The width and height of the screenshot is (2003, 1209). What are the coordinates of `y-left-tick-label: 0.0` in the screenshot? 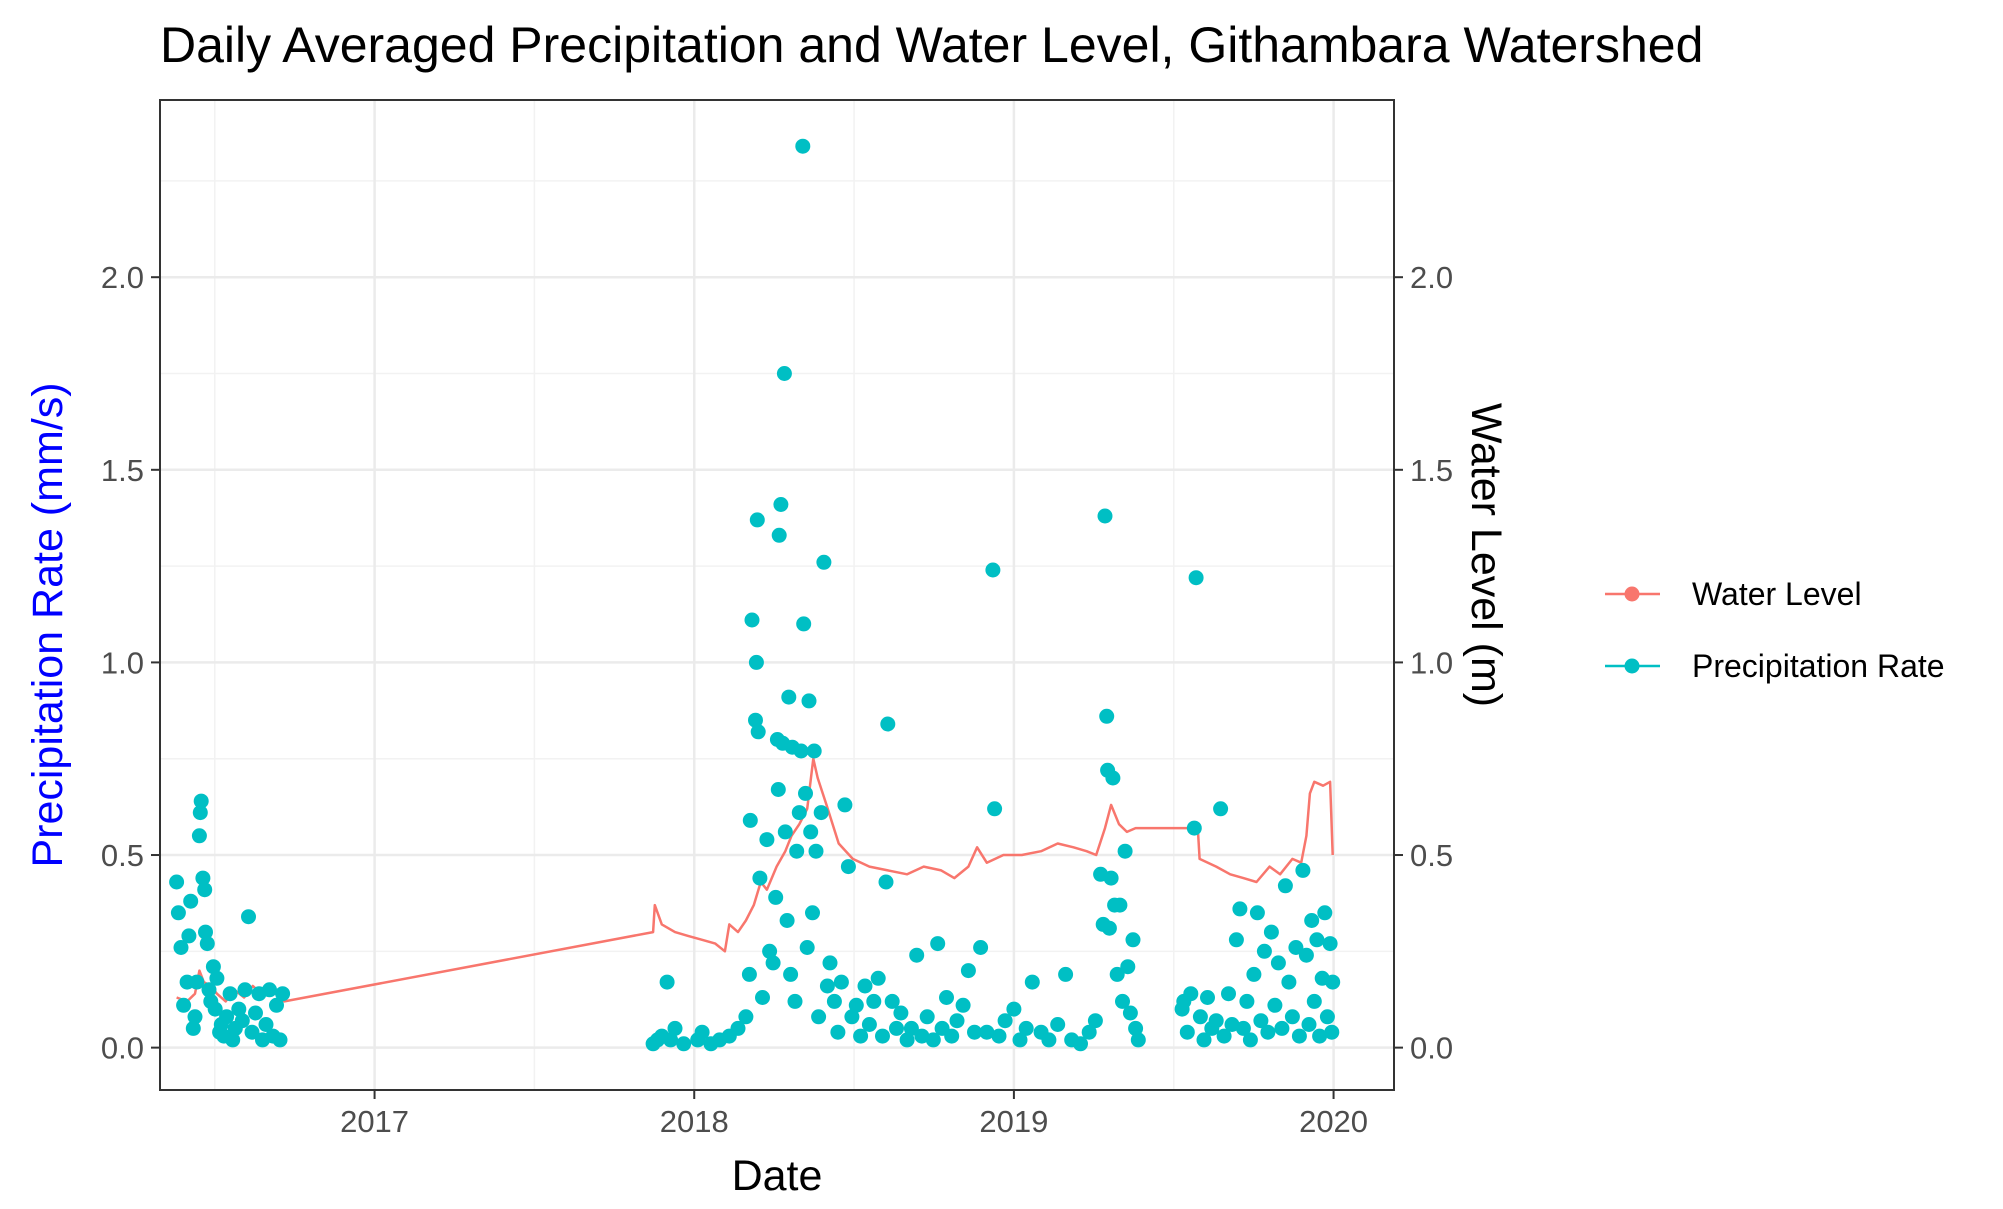 It's located at (122, 1048).